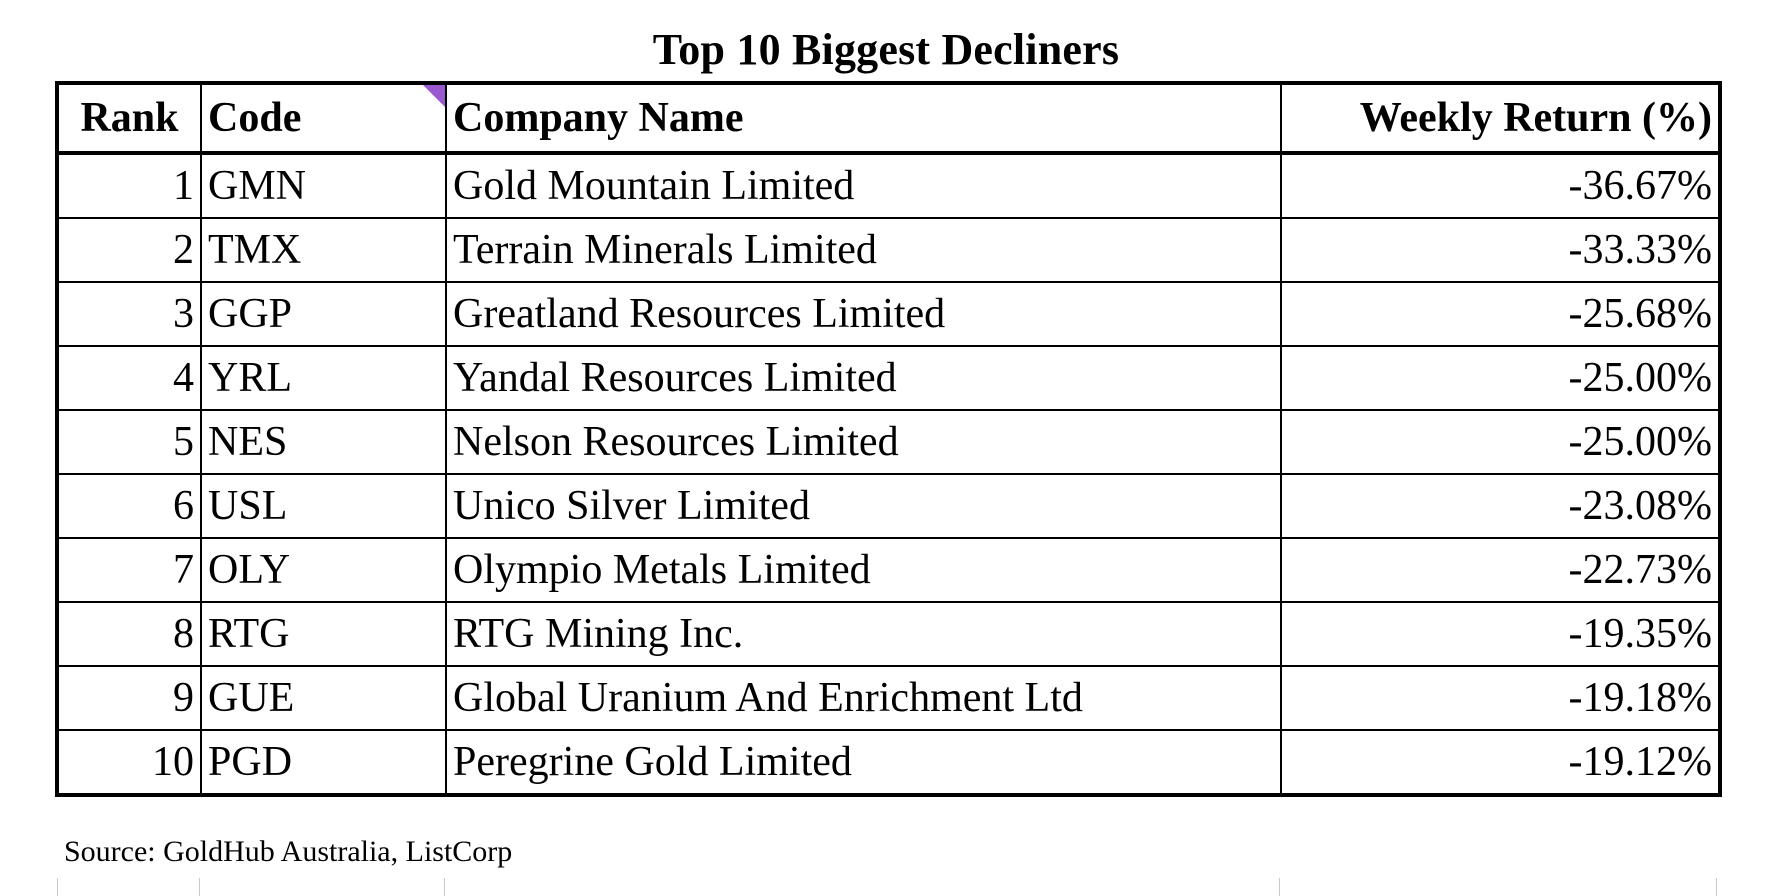  I want to click on table-row: 5 NES Nelson Resources Limited -25.00%, so click(888, 442).